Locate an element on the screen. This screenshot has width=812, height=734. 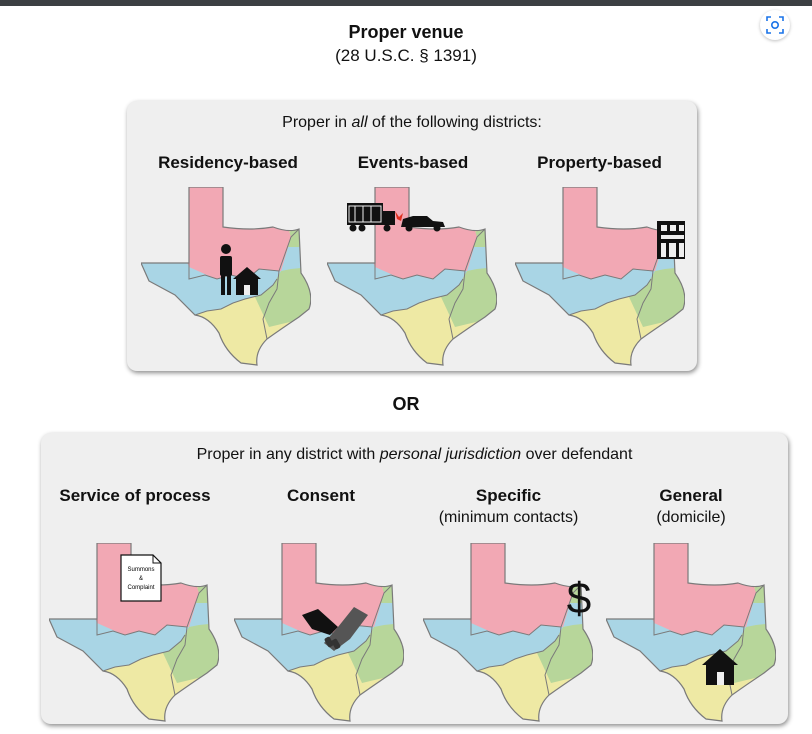
column-subtitle: (domicile) is located at coordinates (691, 517).